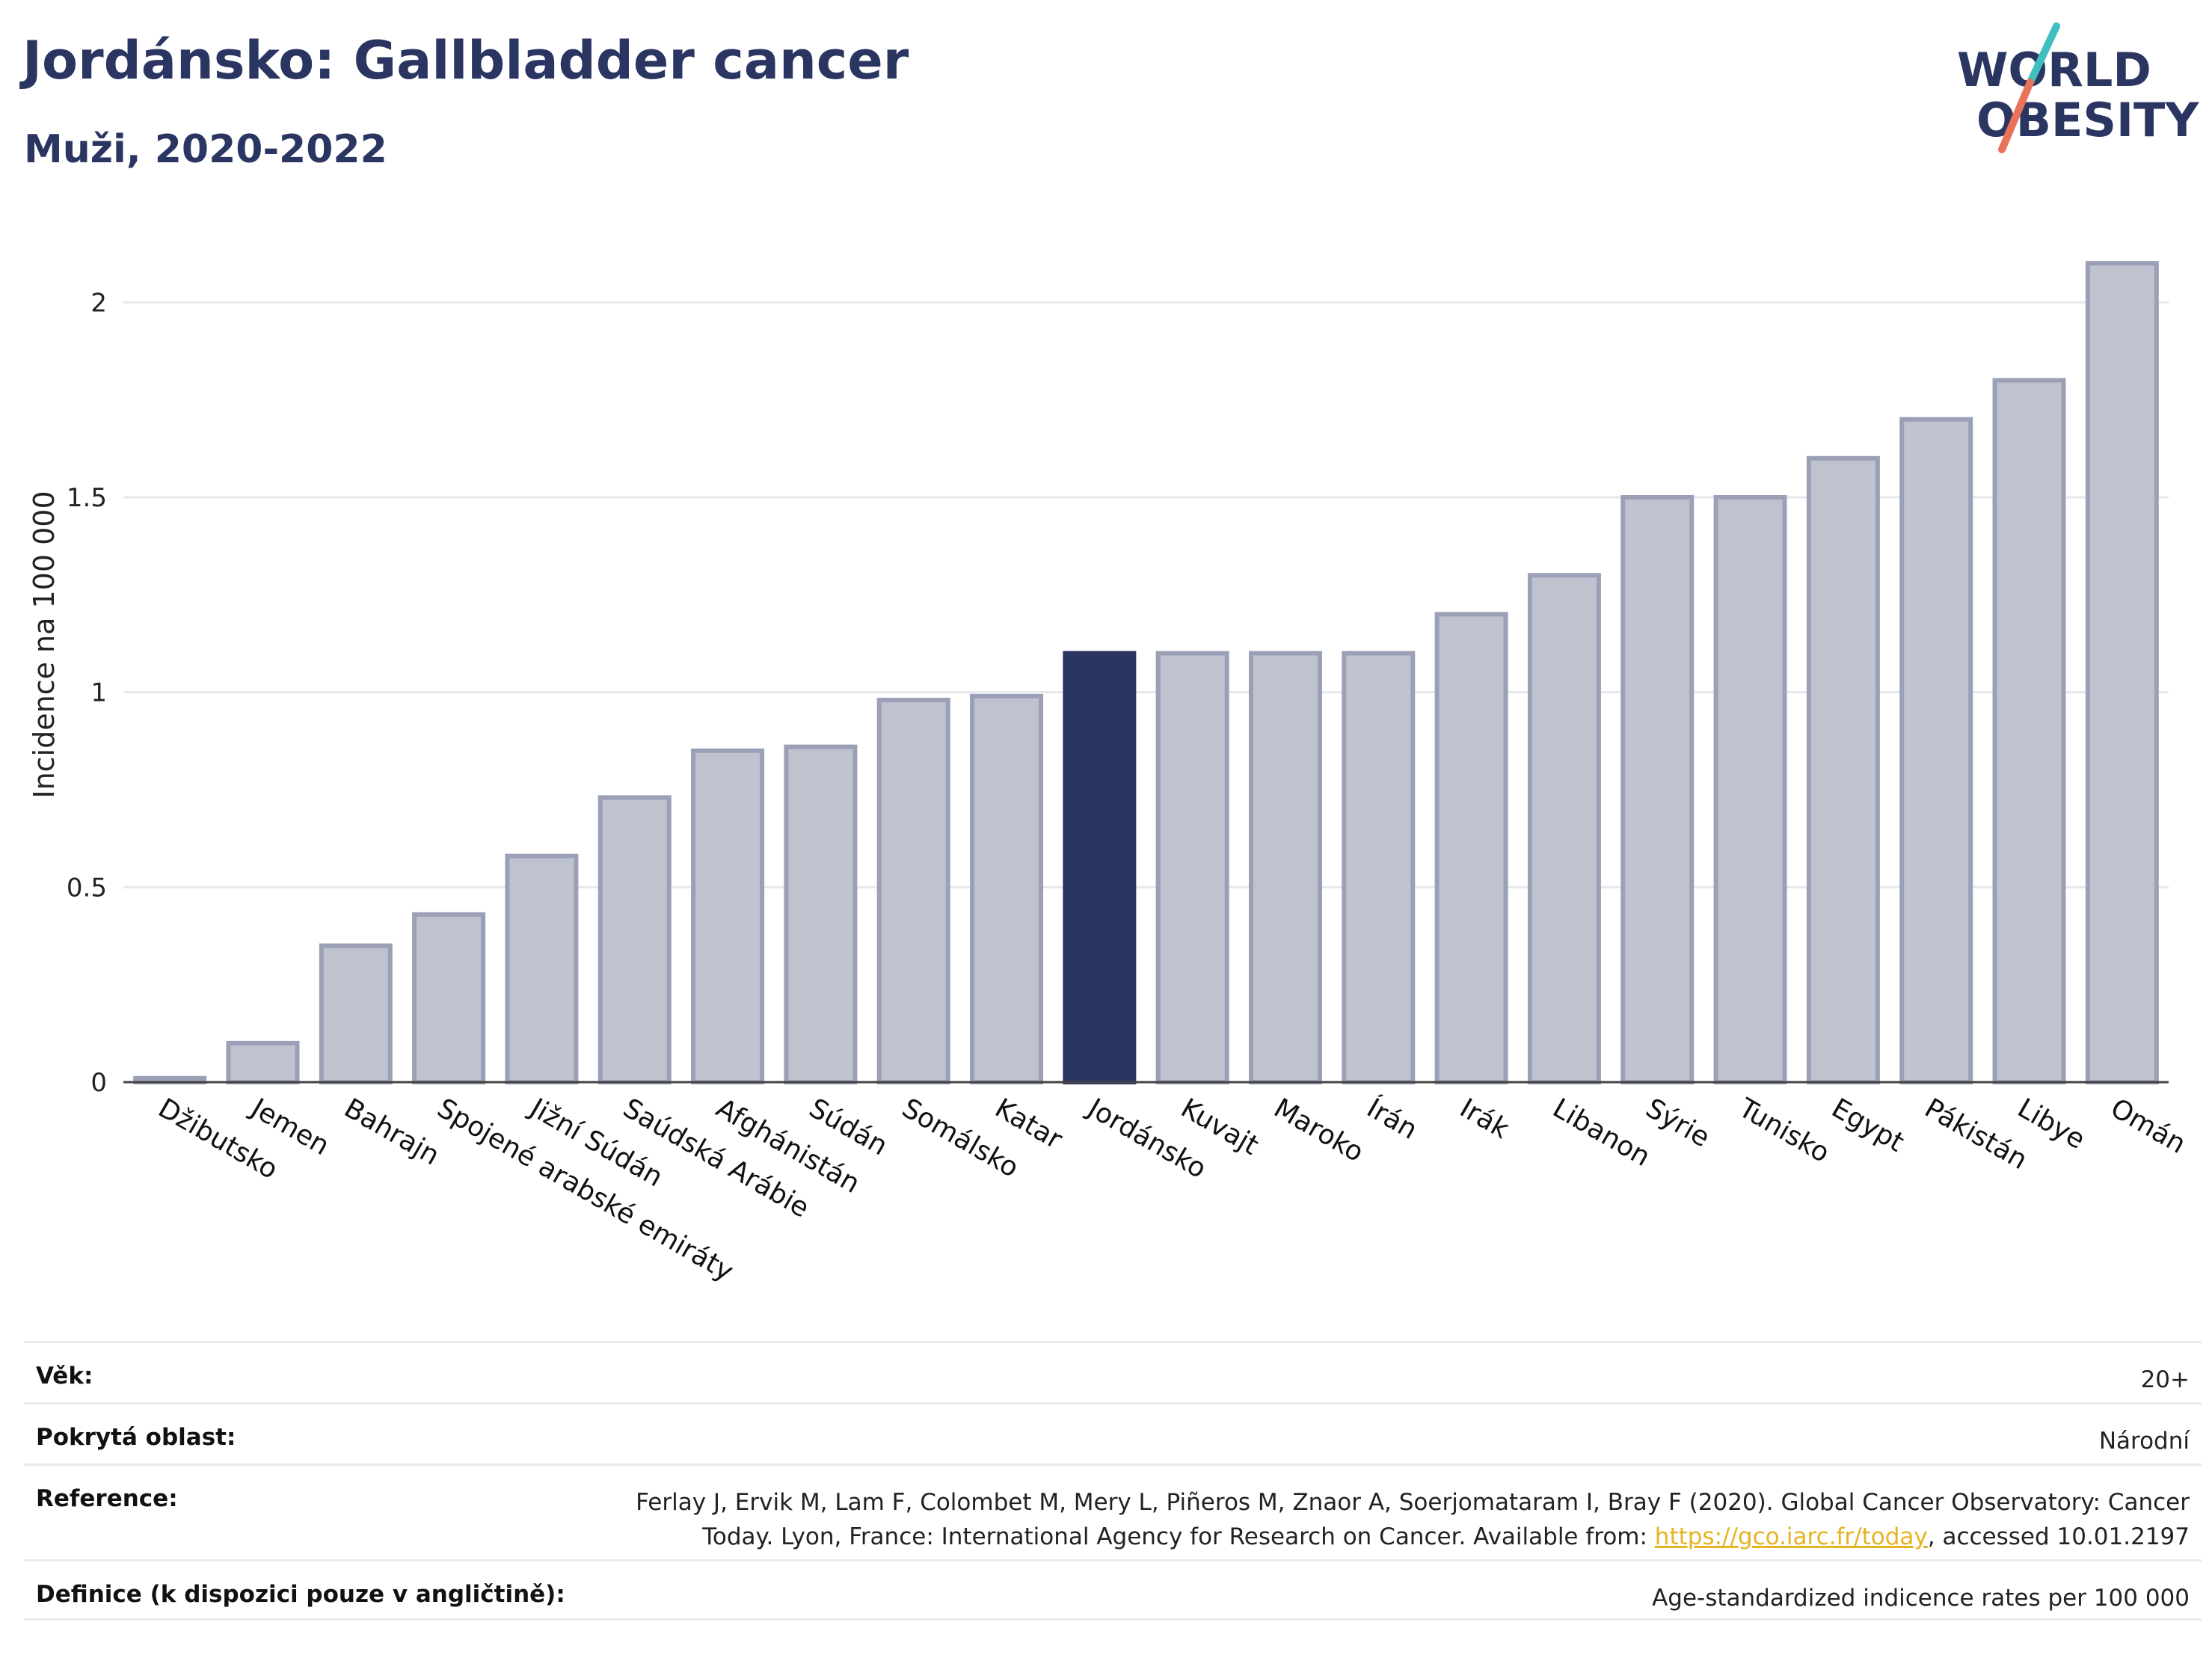  Describe the element at coordinates (2144, 1441) in the screenshot. I see `area-value: Národní` at that location.